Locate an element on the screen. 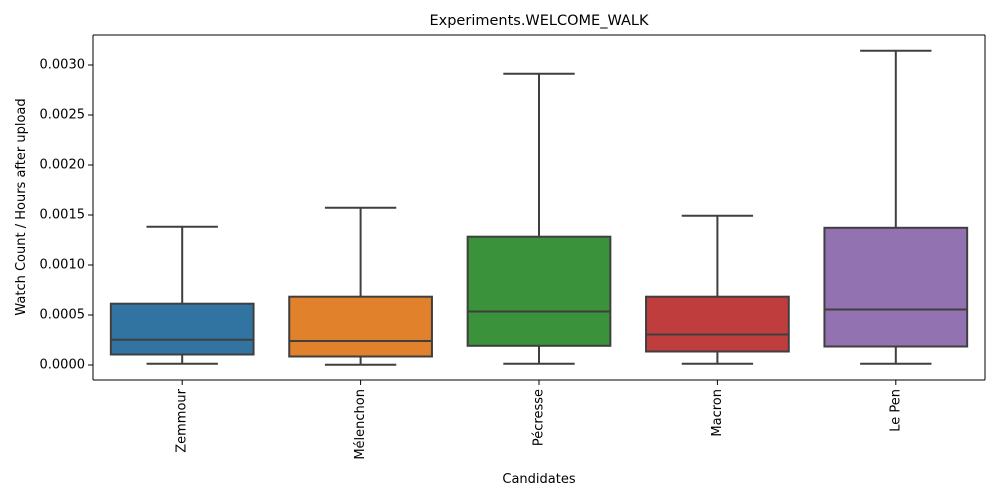  x-axis-title: Candidates is located at coordinates (538, 479).